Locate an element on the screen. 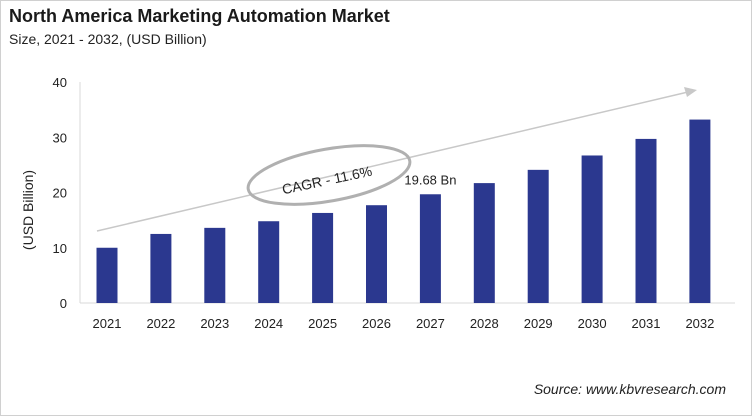 Image resolution: width=752 pixels, height=416 pixels. cagr-ellipse is located at coordinates (329, 175).